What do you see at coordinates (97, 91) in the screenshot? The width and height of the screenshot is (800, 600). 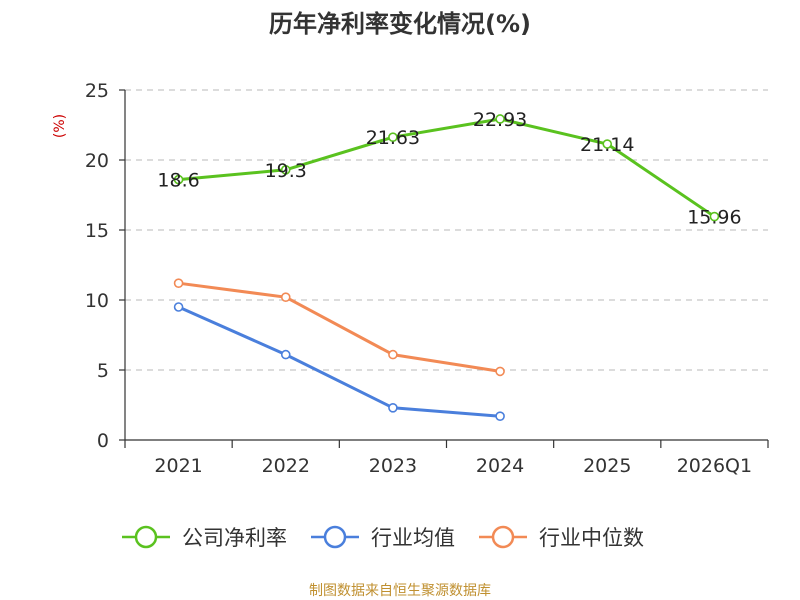 I see `y-tick-label: 25` at bounding box center [97, 91].